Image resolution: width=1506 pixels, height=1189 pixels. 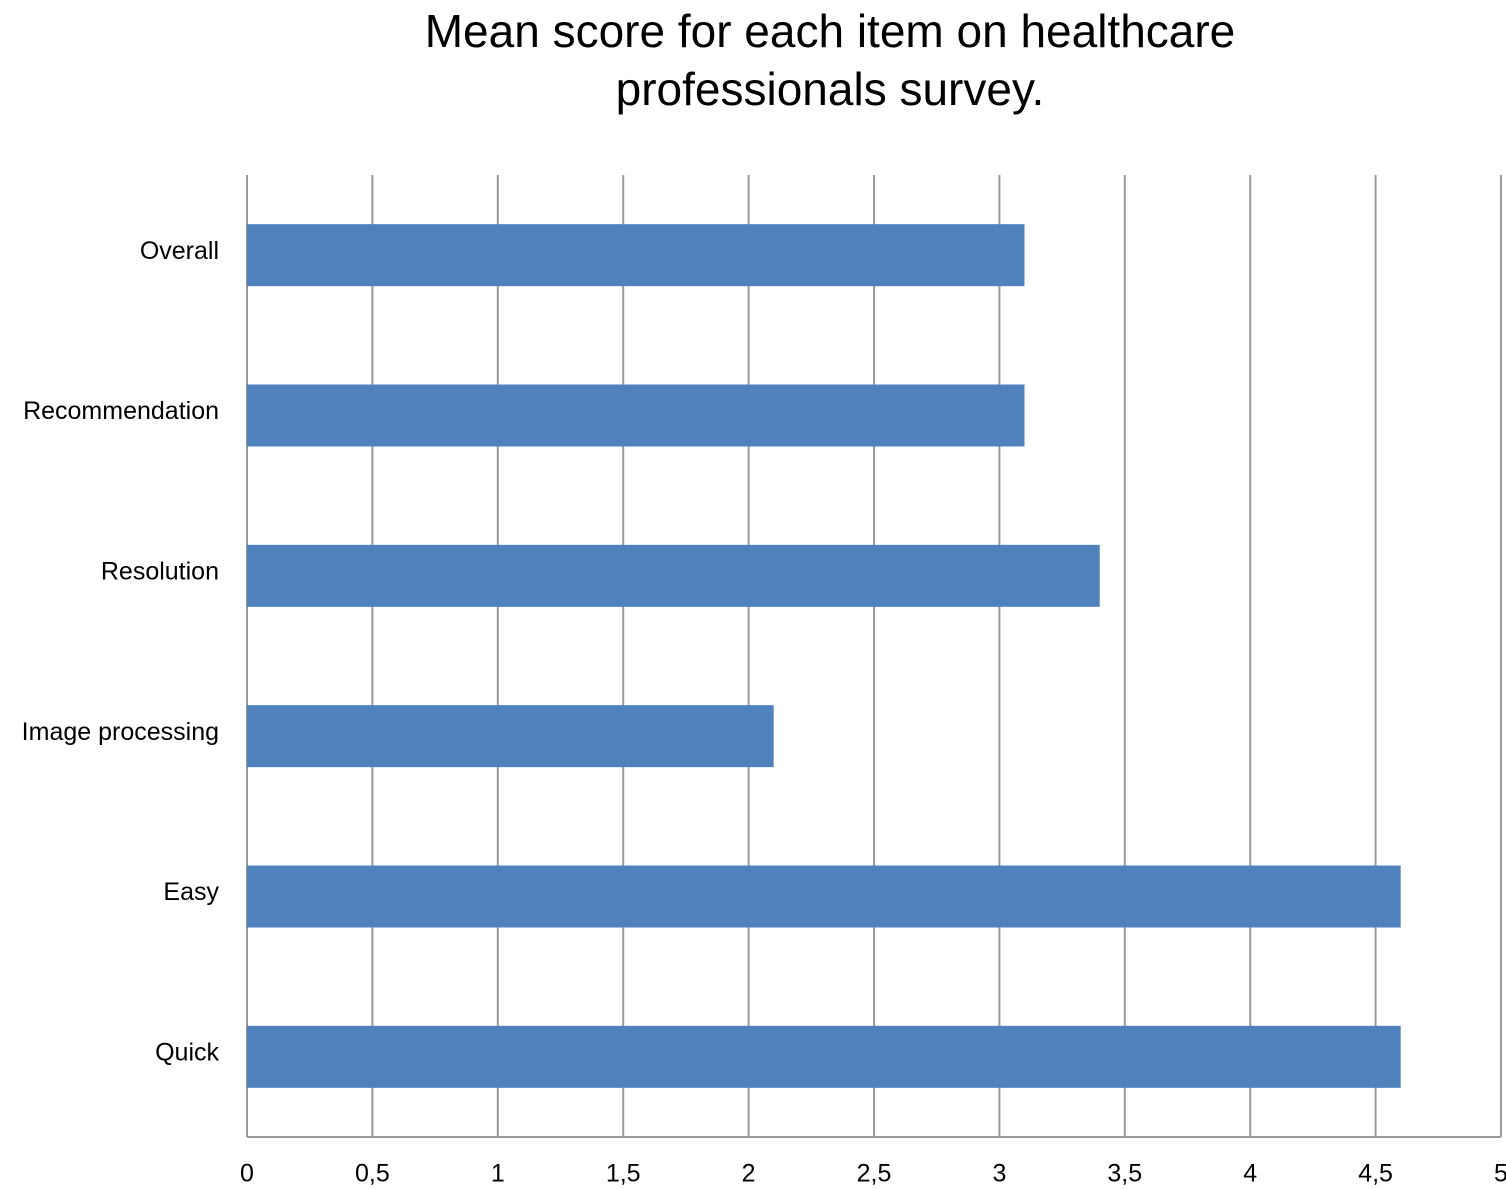 I want to click on x-tick-label: 2, so click(x=749, y=1174).